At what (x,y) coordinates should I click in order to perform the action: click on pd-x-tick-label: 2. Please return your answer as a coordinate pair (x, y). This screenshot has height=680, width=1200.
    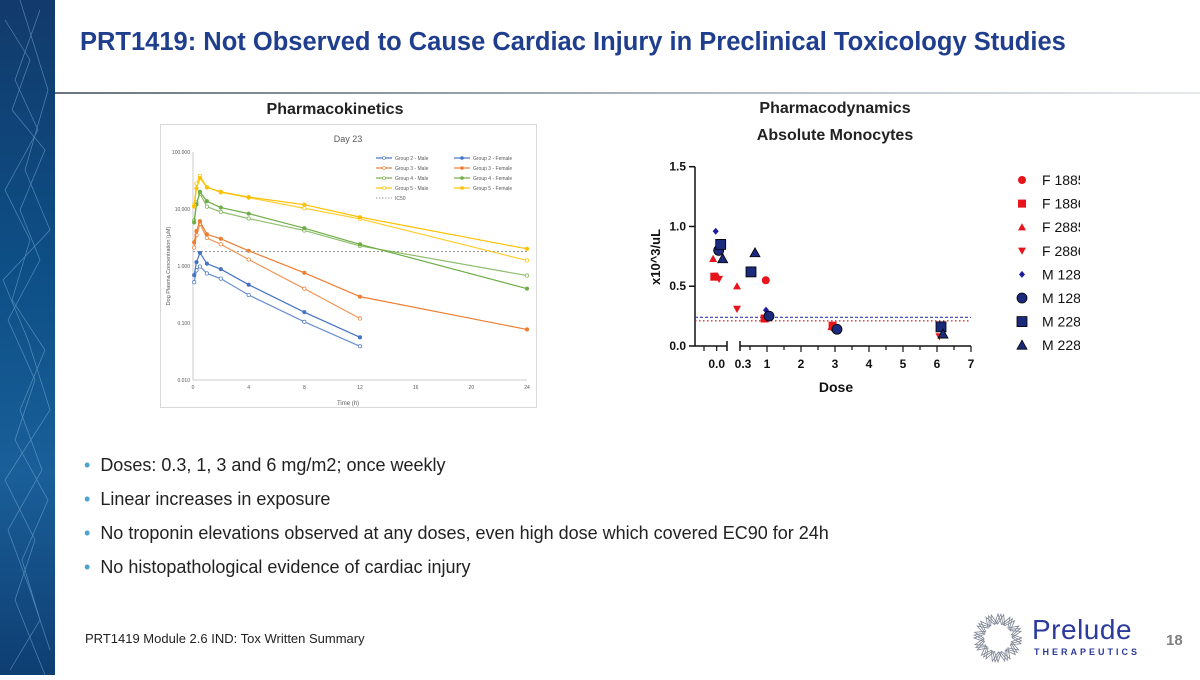
    Looking at the image, I should click on (801, 364).